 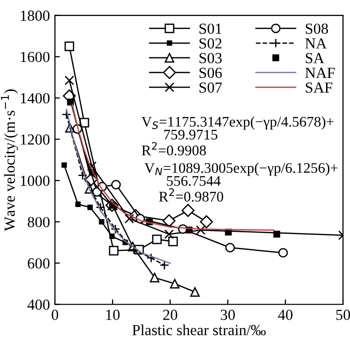 I want to click on legend-label: S01, so click(x=211, y=29).